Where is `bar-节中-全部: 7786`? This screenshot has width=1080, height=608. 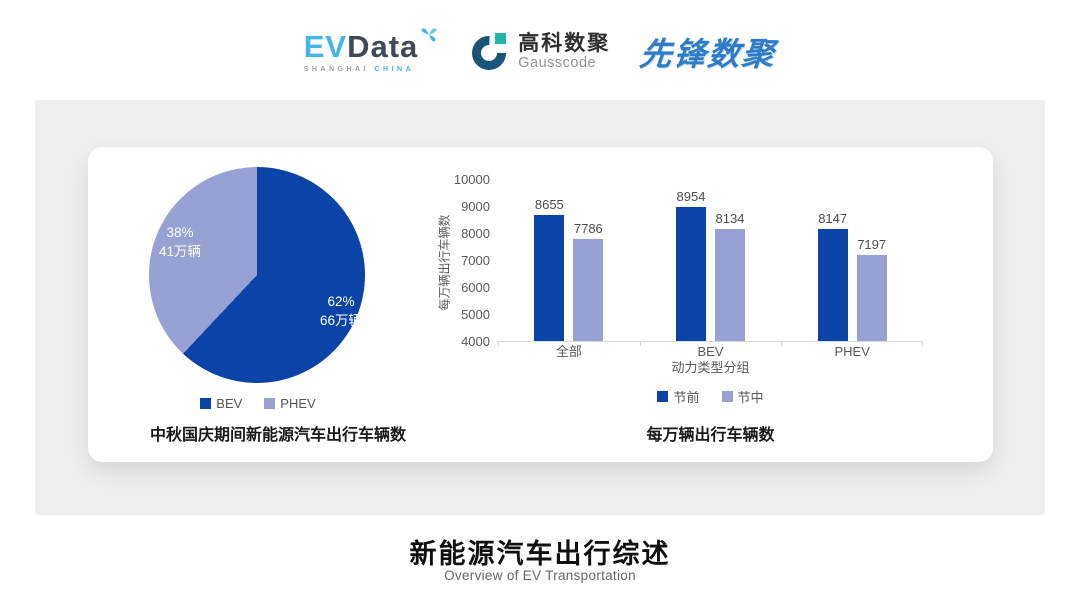 bar-节中-全部: 7786 is located at coordinates (588, 281).